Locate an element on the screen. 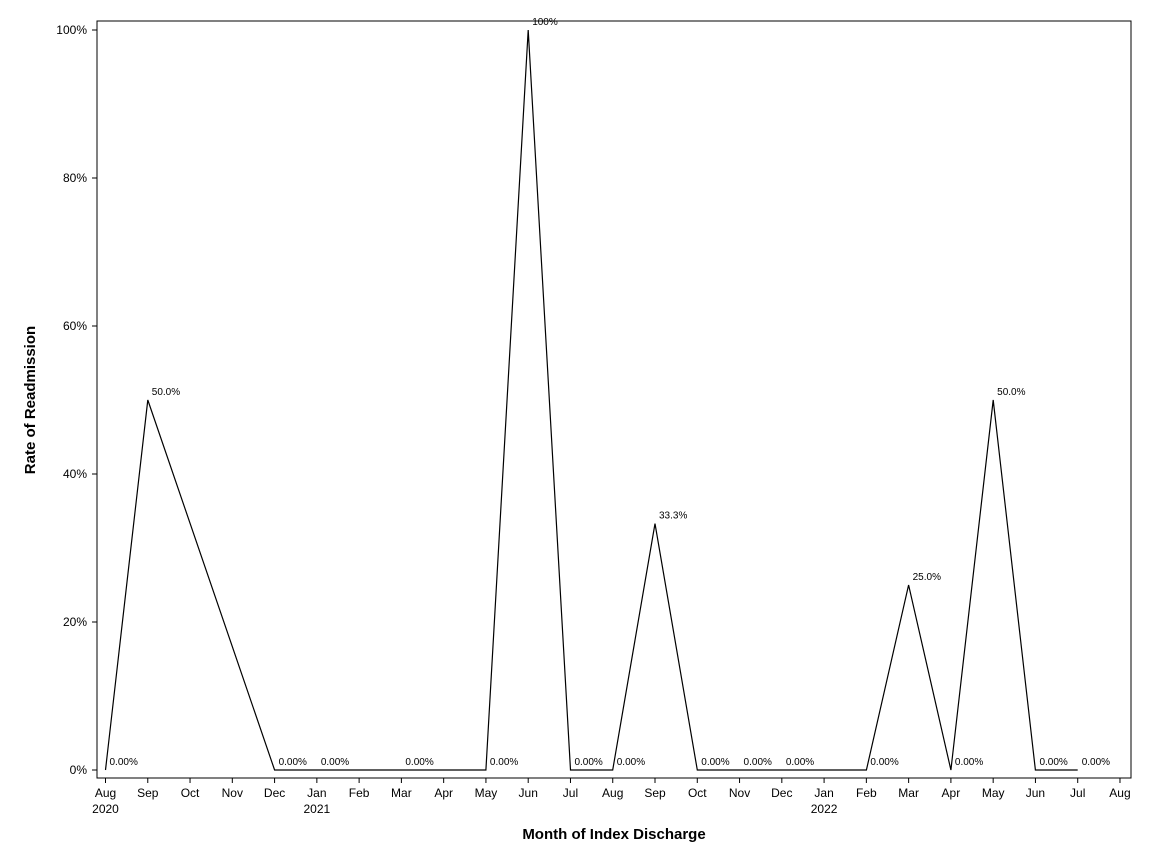  y-tick-label: 40% is located at coordinates (75, 474).